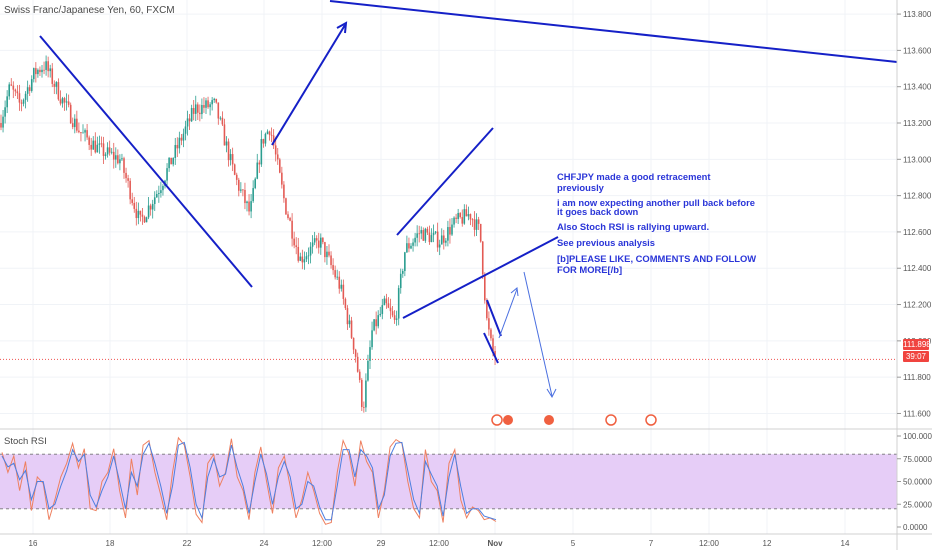 The width and height of the screenshot is (932, 550). Describe the element at coordinates (917, 159) in the screenshot. I see `price-tick-label: 113.000` at that location.